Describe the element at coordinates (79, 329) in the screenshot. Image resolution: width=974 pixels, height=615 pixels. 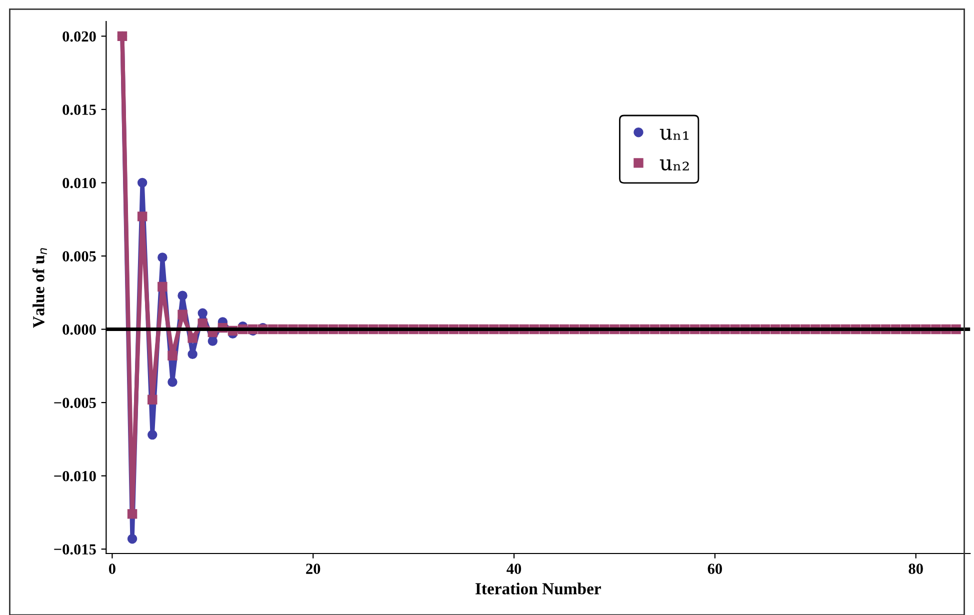
I see `y-tick-label: 0.000` at that location.